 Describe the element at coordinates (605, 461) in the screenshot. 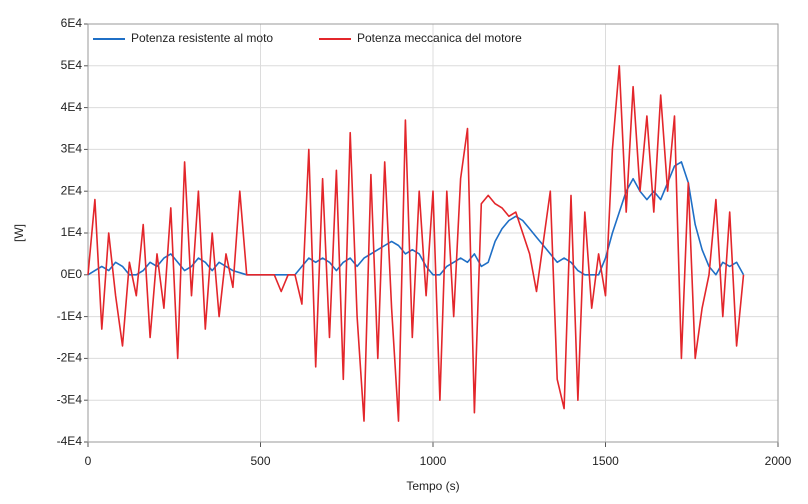

I see `x-tick-label: 1500` at that location.